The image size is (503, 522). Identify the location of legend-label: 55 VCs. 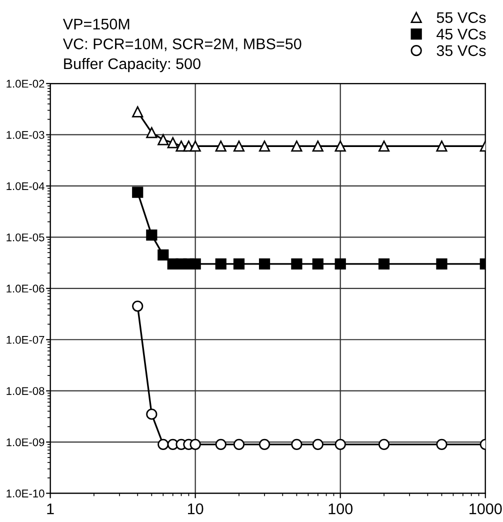
(461, 17).